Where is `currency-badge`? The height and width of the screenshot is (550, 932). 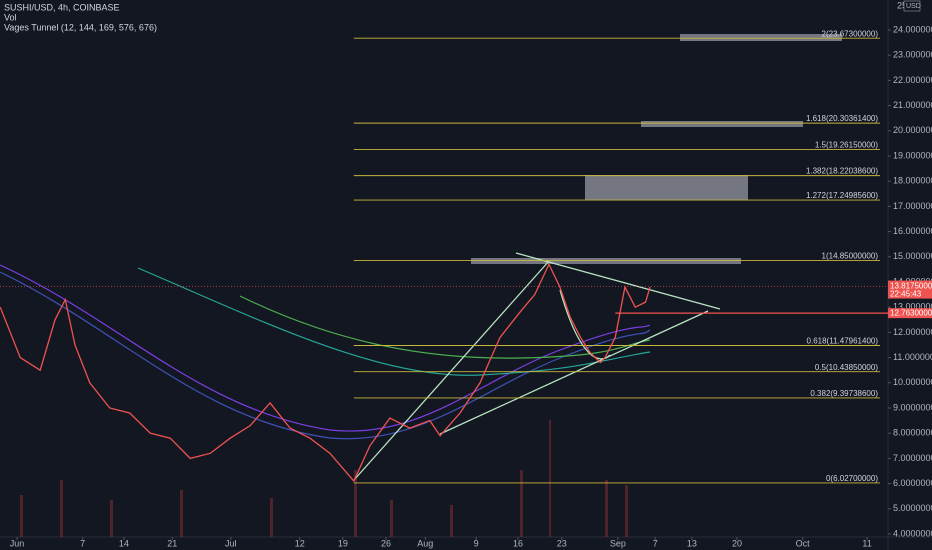 currency-badge is located at coordinates (912, 6).